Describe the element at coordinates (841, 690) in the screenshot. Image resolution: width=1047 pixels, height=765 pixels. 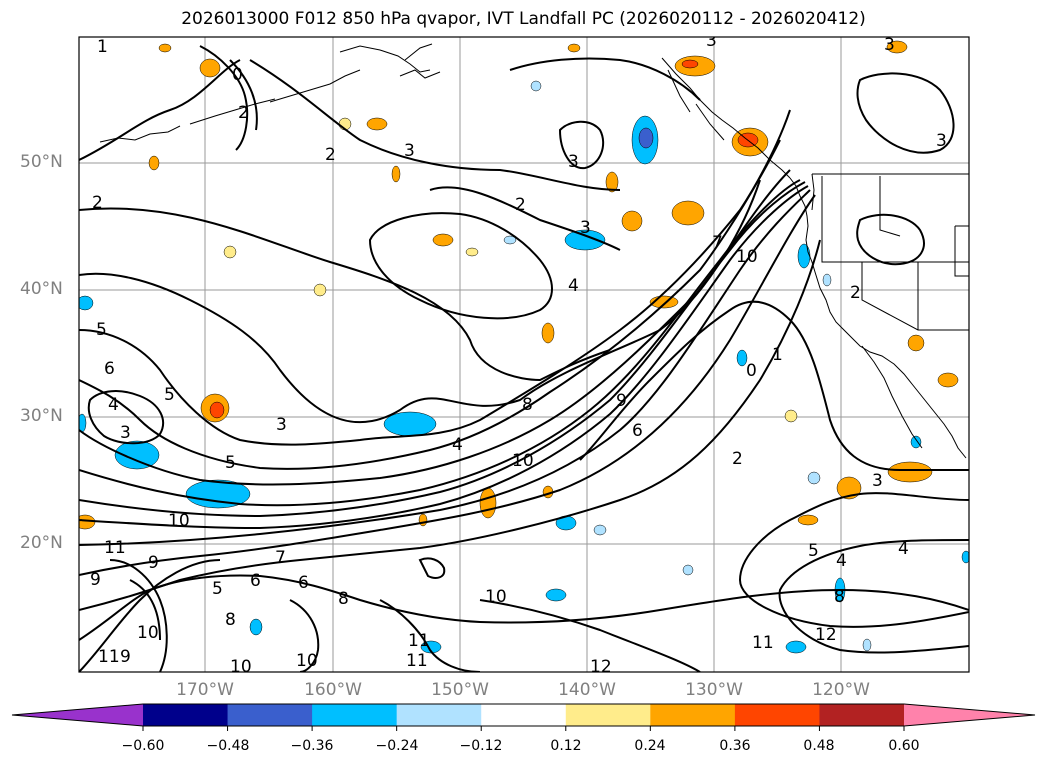
I see `lon-label: 120°W` at that location.